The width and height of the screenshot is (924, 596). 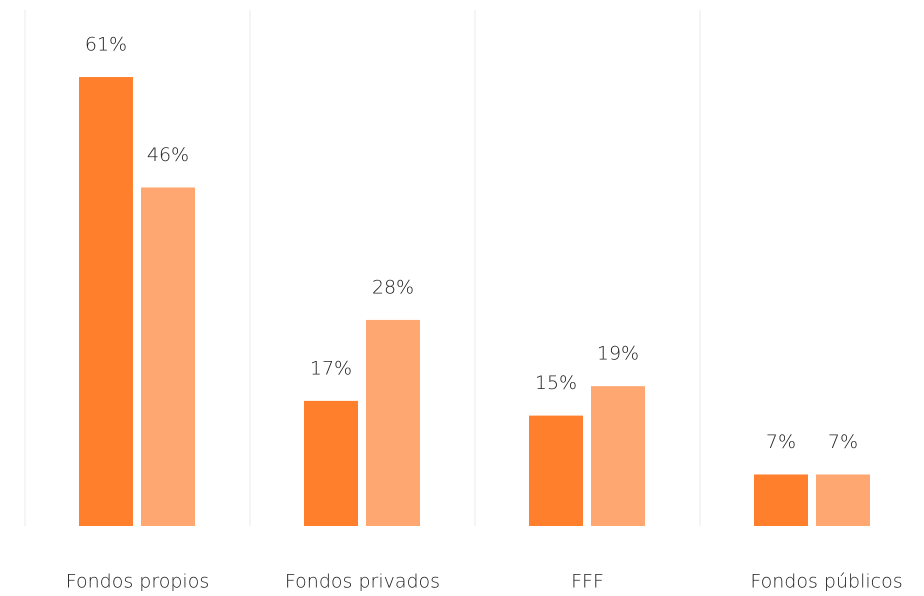 What do you see at coordinates (587, 582) in the screenshot?
I see `x-tick-label: FFF` at bounding box center [587, 582].